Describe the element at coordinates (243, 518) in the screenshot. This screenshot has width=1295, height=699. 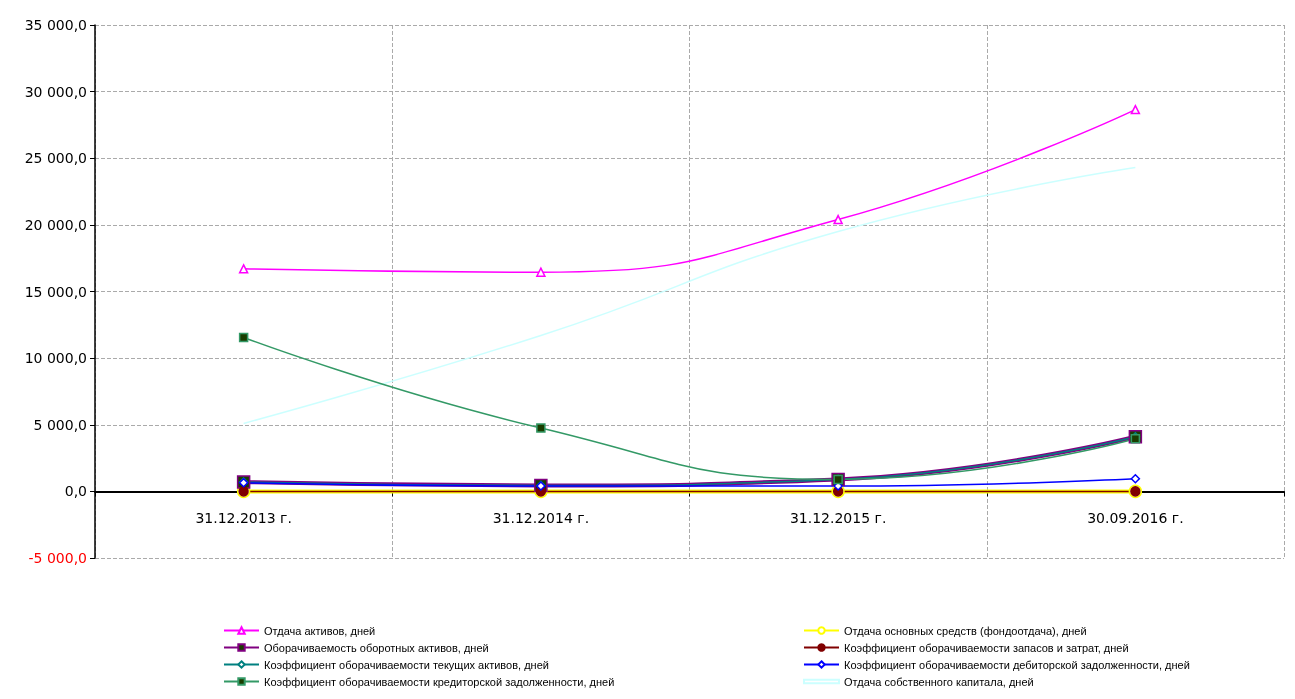
I see `x-tick-label: 31.12.2013 г.` at that location.